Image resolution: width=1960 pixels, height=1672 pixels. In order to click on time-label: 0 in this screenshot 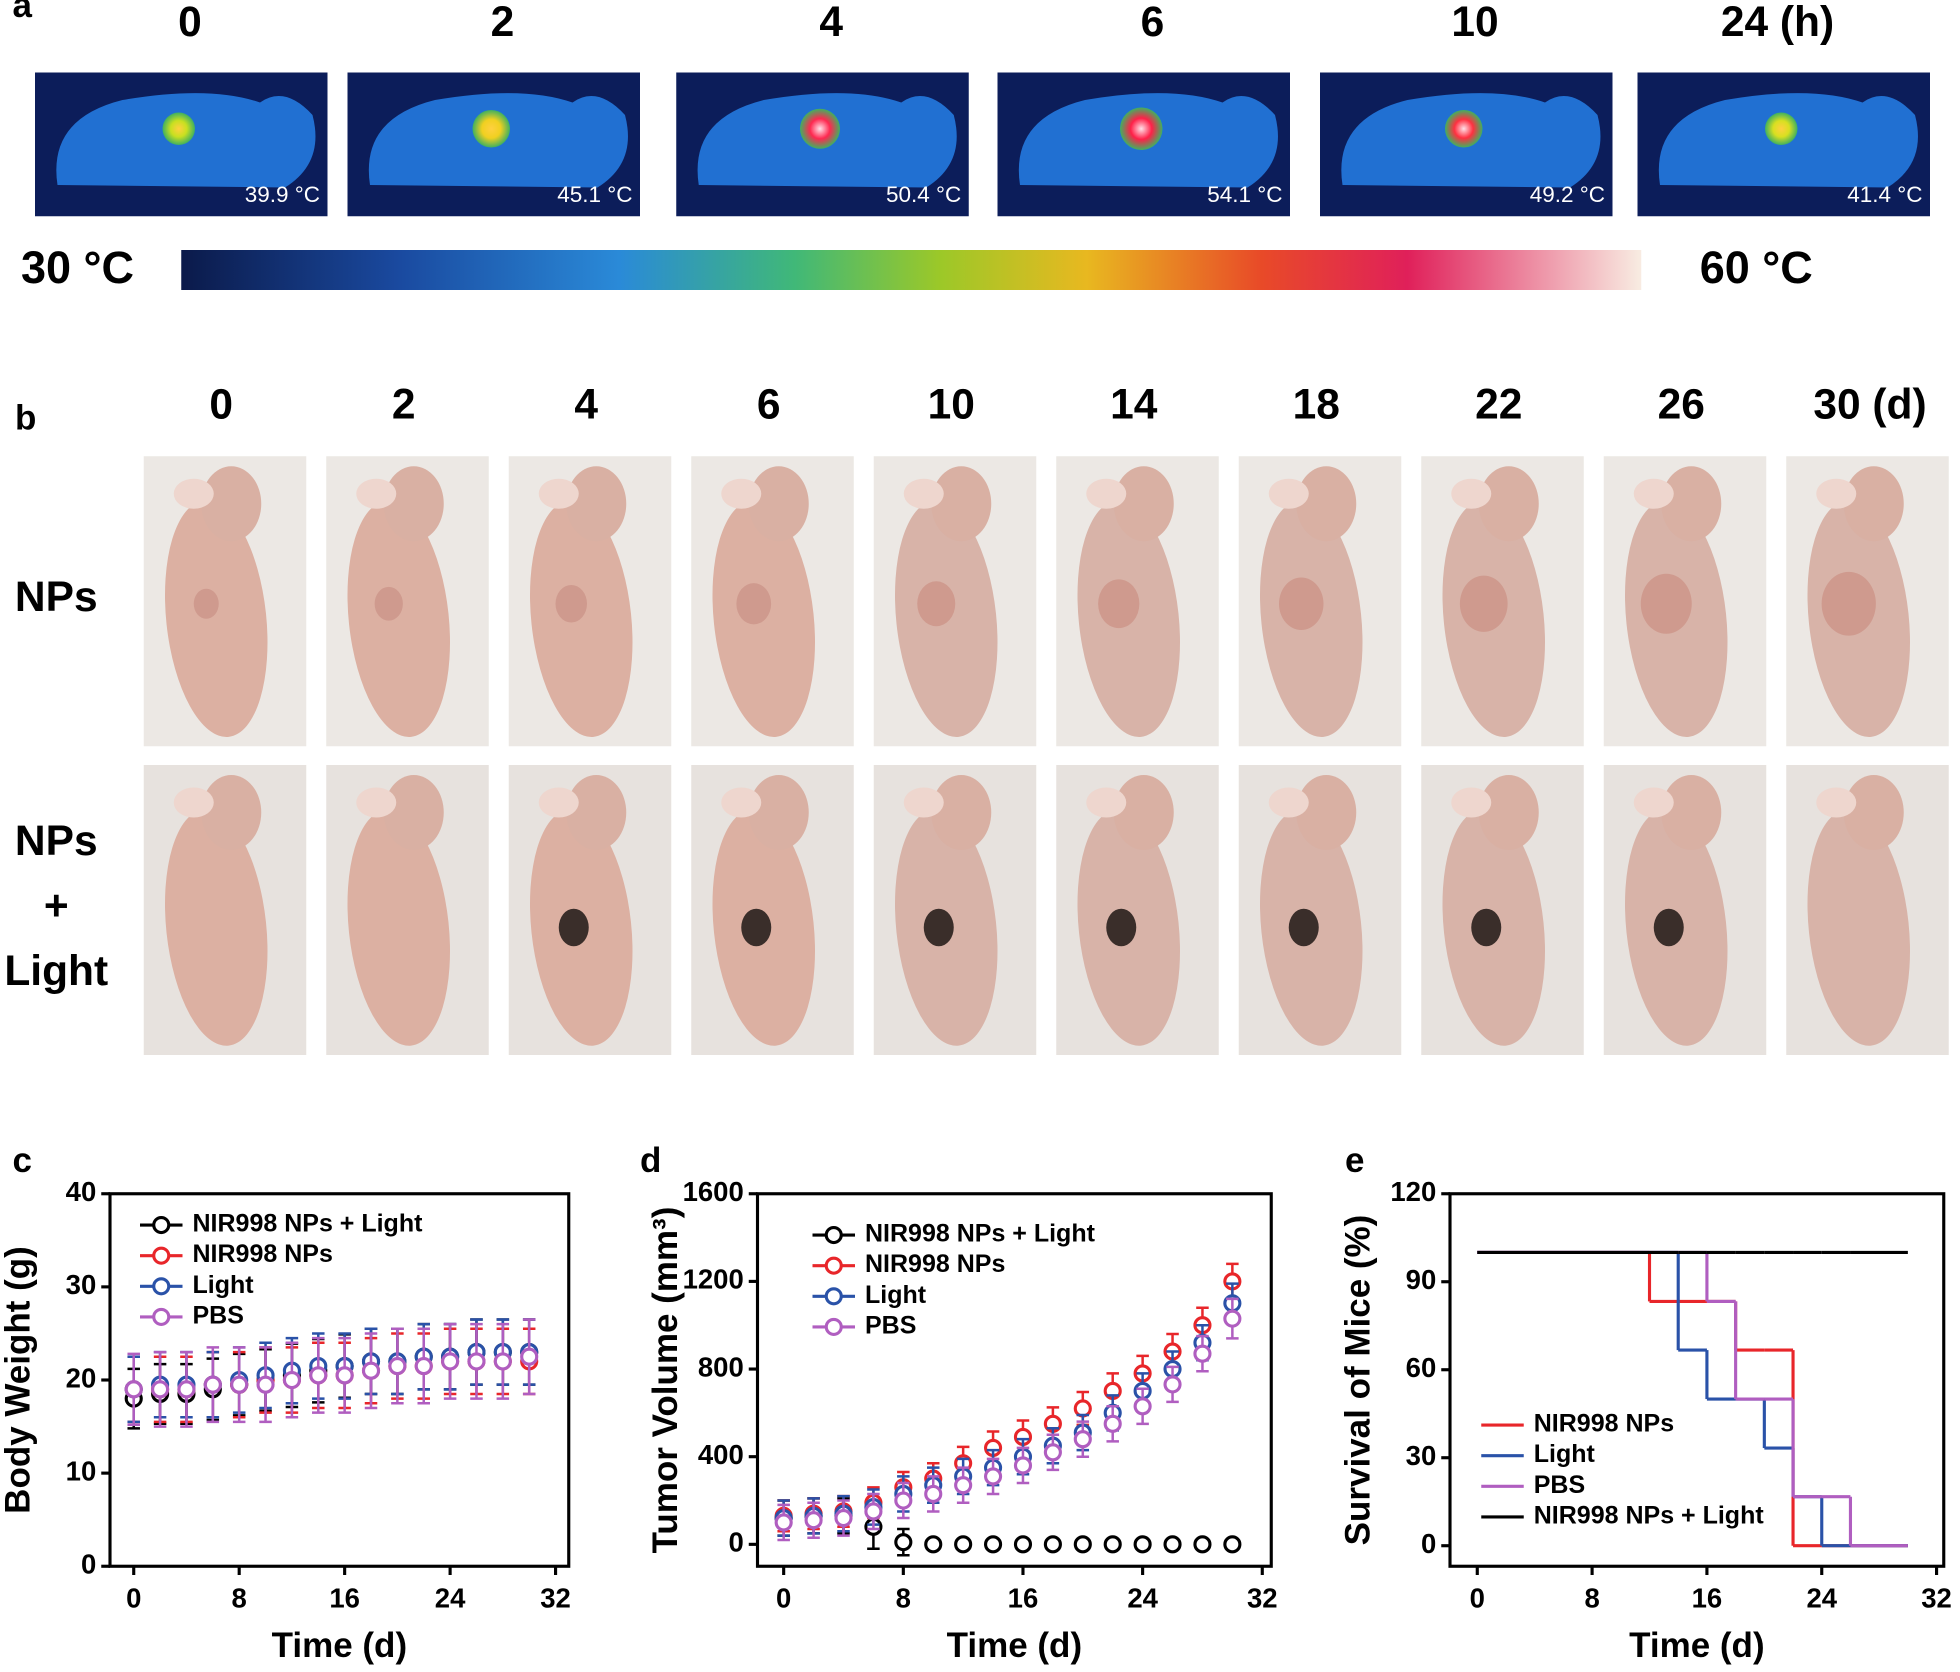, I will do `click(190, 23)`.